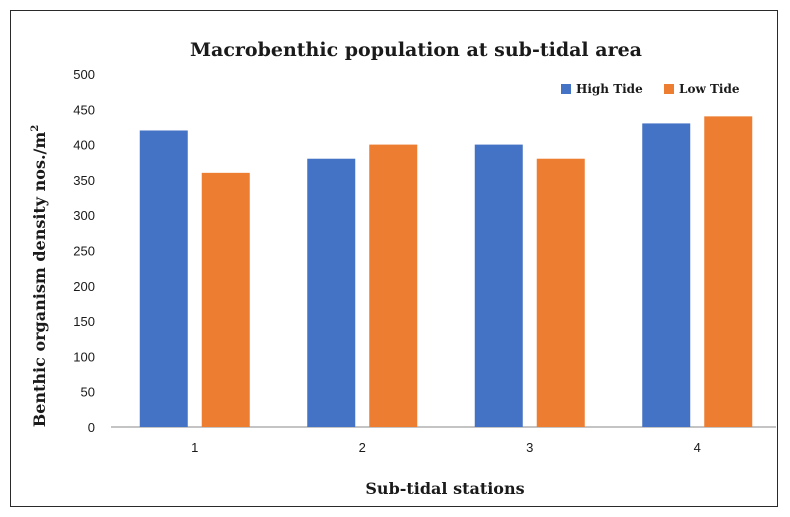  I want to click on x-axis-ticks: 1 2 3 4, so click(446, 447).